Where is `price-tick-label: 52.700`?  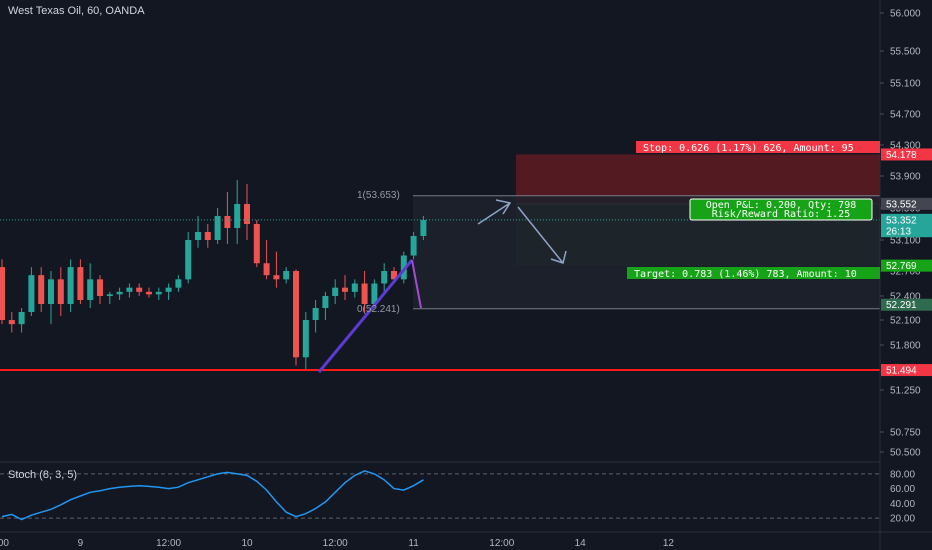
price-tick-label: 52.700 is located at coordinates (905, 272).